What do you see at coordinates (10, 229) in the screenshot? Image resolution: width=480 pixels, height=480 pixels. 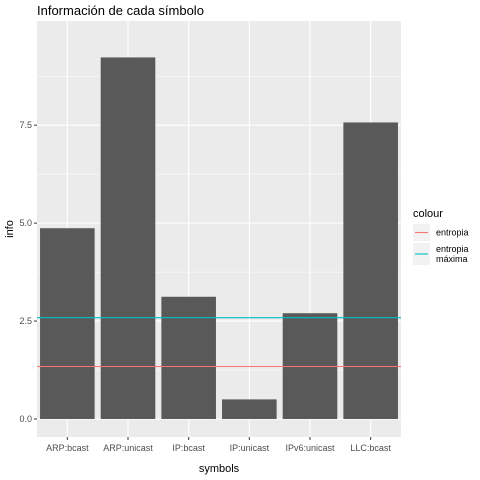 I see `y-axis-title: info` at bounding box center [10, 229].